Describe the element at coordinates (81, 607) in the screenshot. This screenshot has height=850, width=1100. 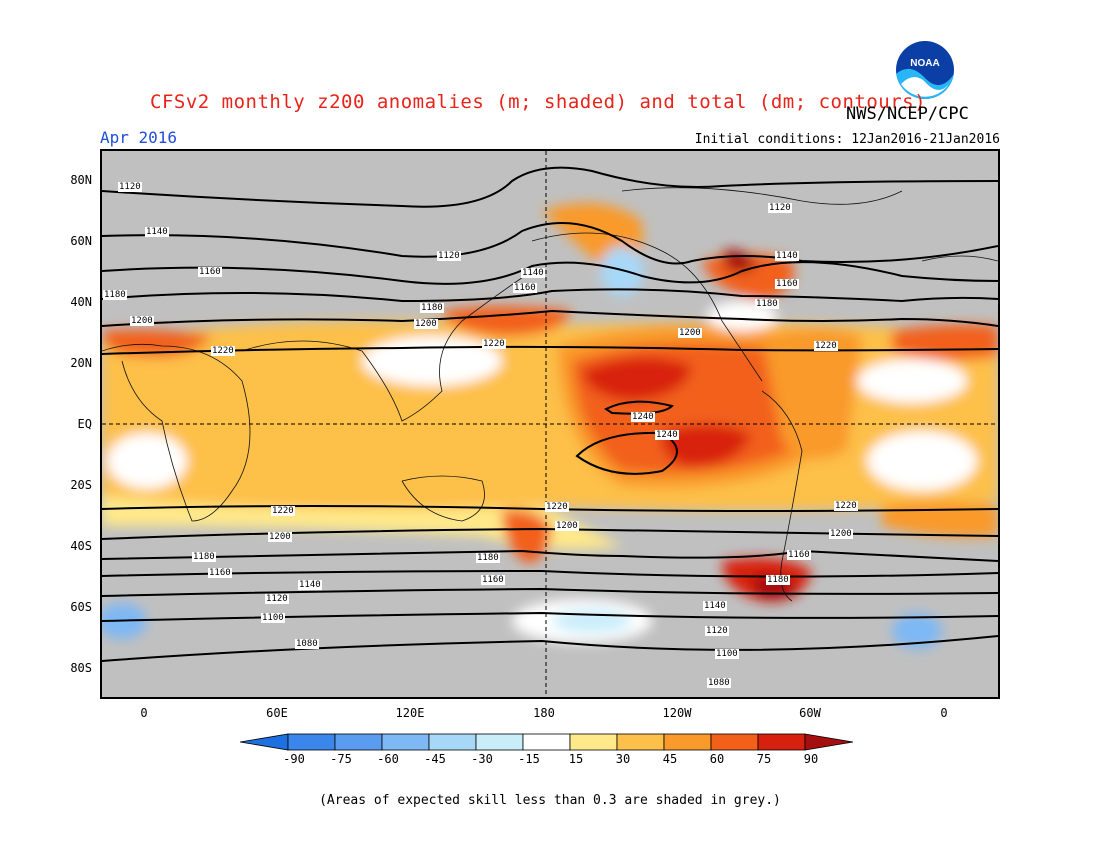
I see `lat-label: 60S` at that location.